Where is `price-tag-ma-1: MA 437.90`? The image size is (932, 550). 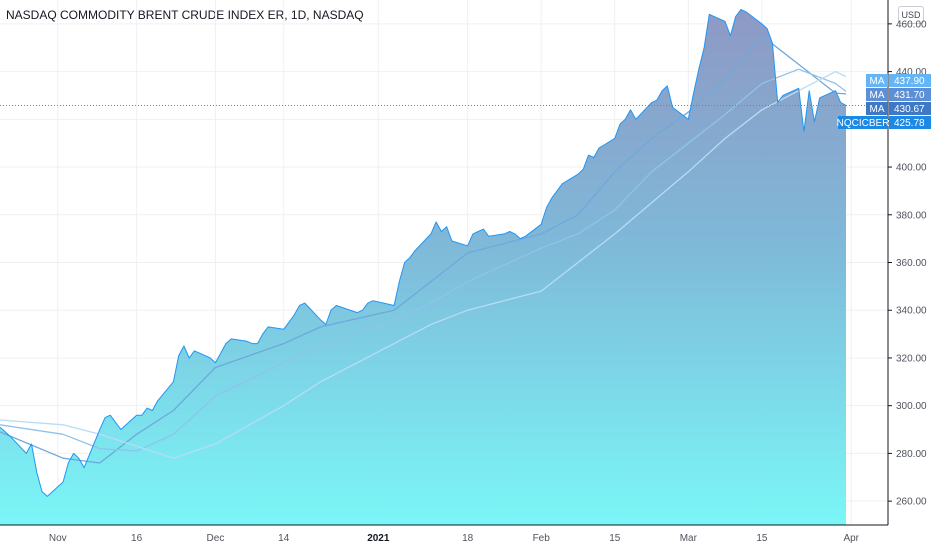 price-tag-ma-1: MA 437.90 is located at coordinates (898, 80).